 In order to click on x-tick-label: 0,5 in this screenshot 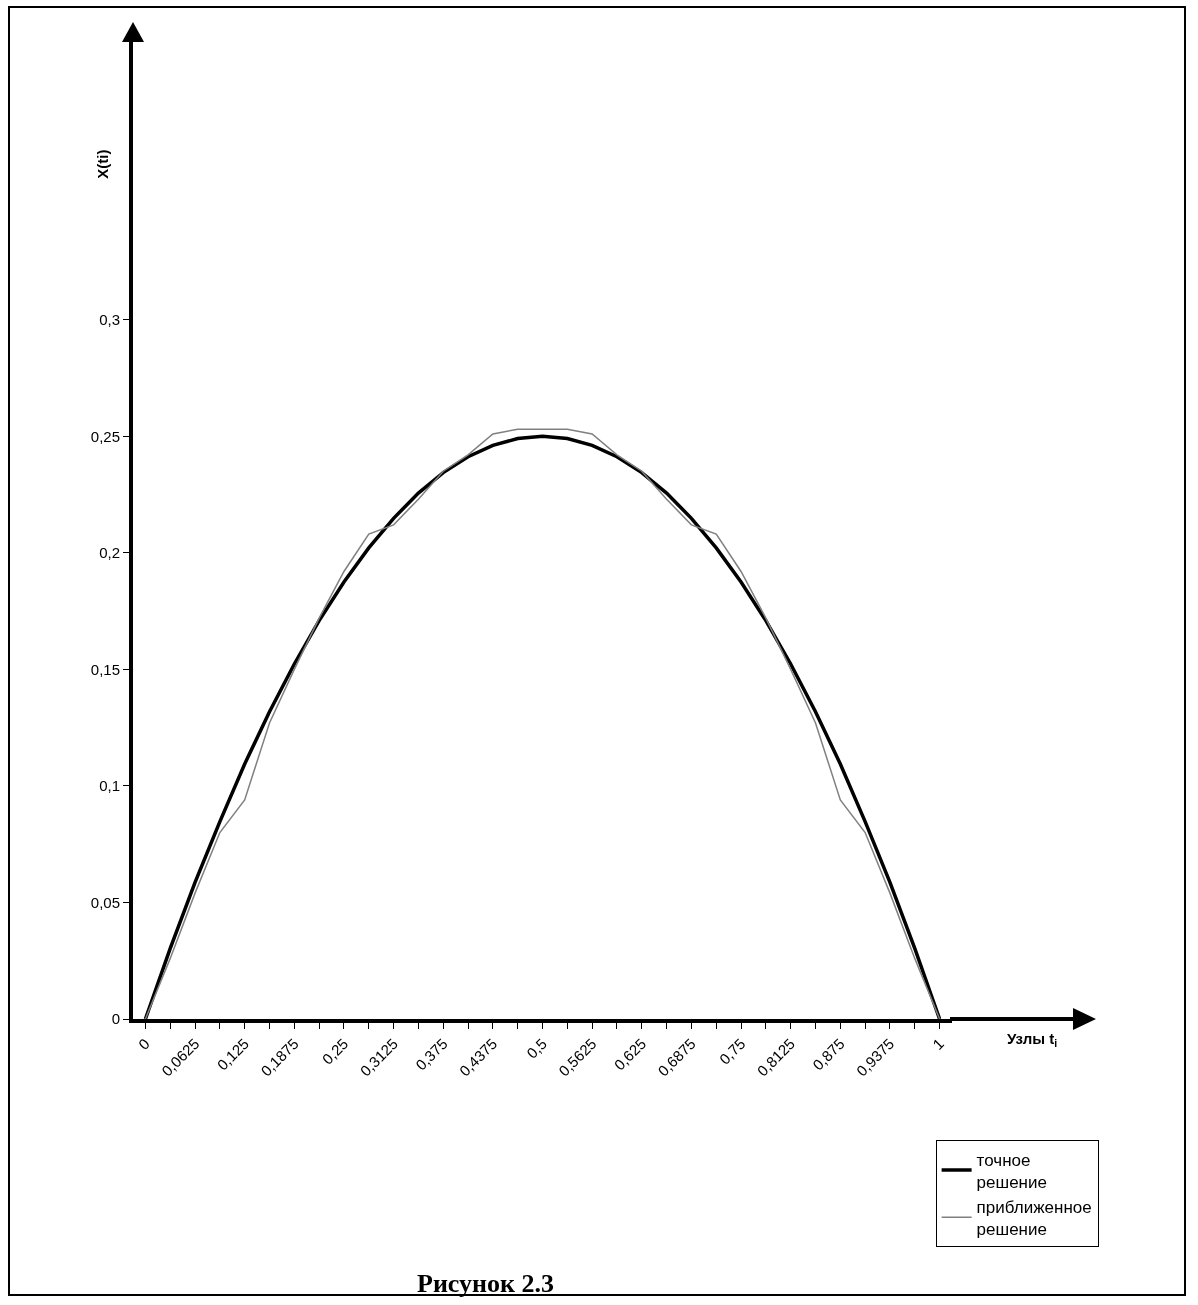, I will do `click(536, 1048)`.